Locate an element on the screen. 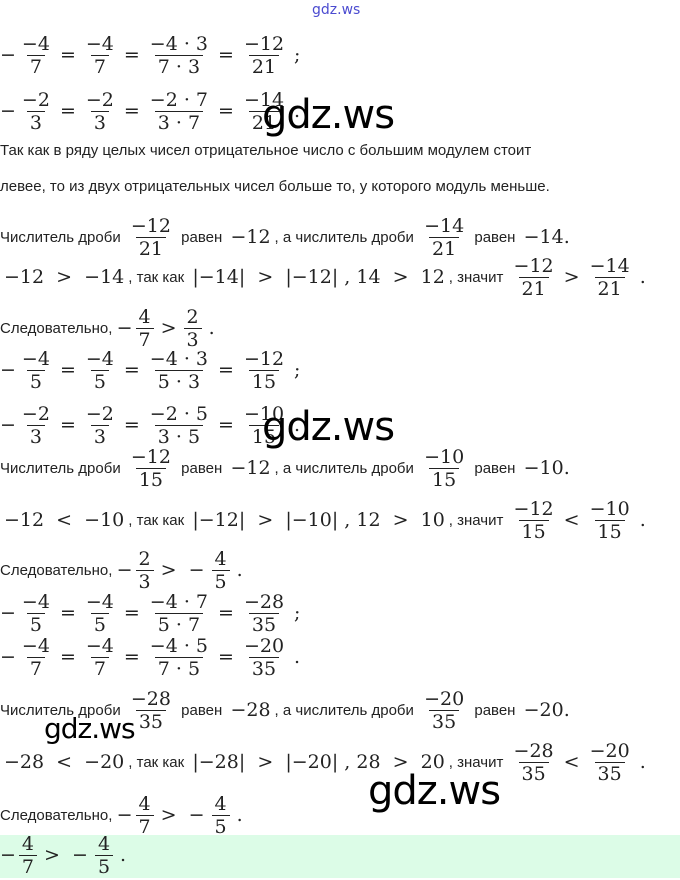 The width and height of the screenshot is (680, 880). numerator: −2 · 5 is located at coordinates (179, 413).